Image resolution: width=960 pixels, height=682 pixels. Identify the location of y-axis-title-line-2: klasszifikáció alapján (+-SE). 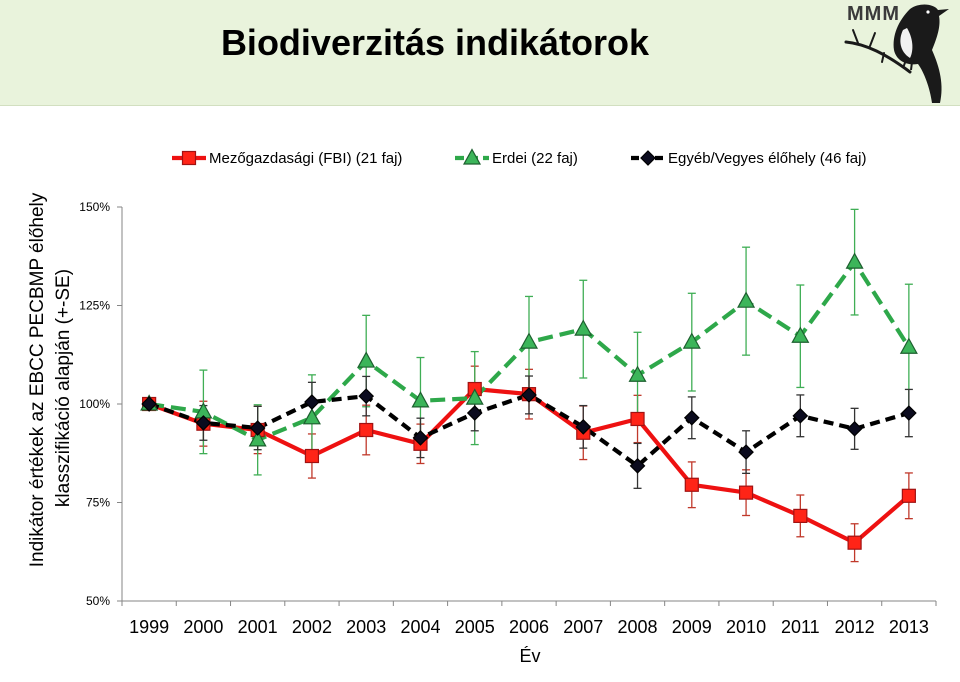
(63, 388).